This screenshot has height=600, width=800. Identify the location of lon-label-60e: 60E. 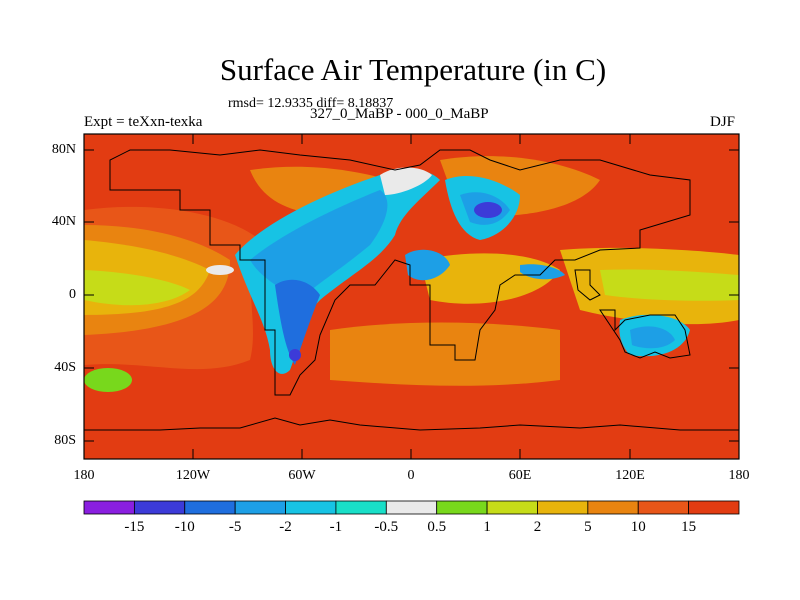
(520, 475).